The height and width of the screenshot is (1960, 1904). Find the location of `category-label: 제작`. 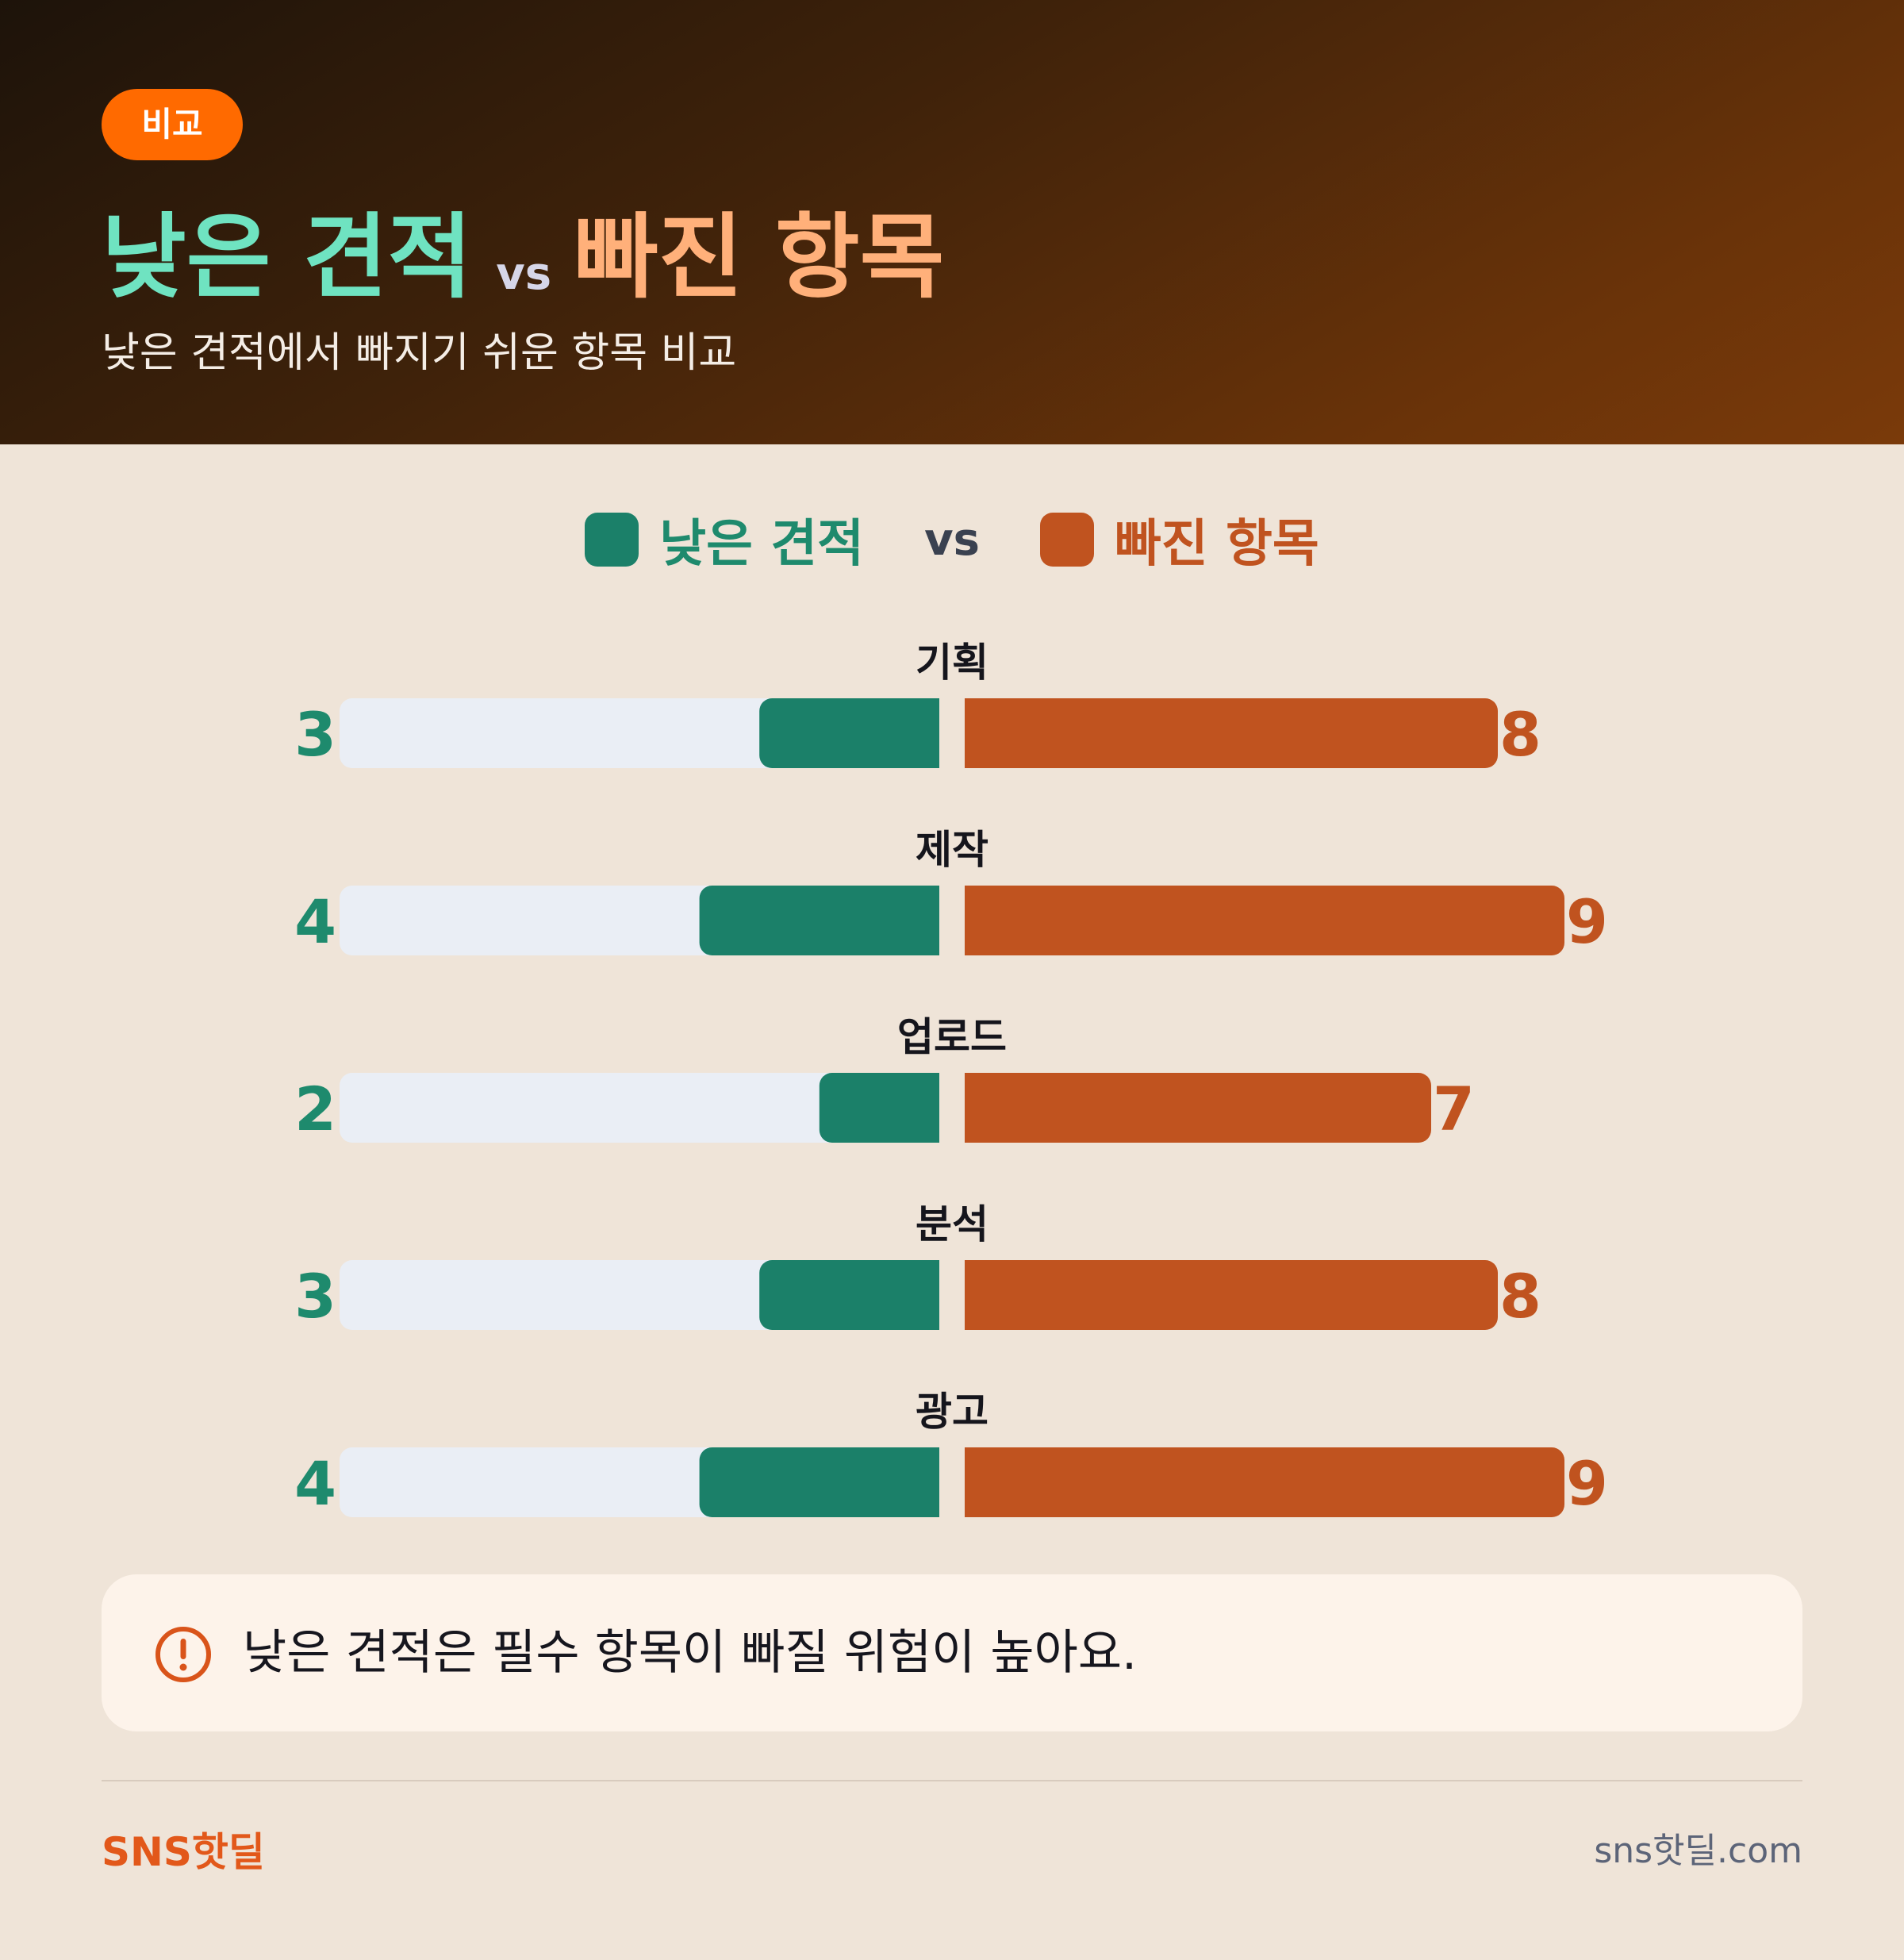

category-label: 제작 is located at coordinates (952, 850).